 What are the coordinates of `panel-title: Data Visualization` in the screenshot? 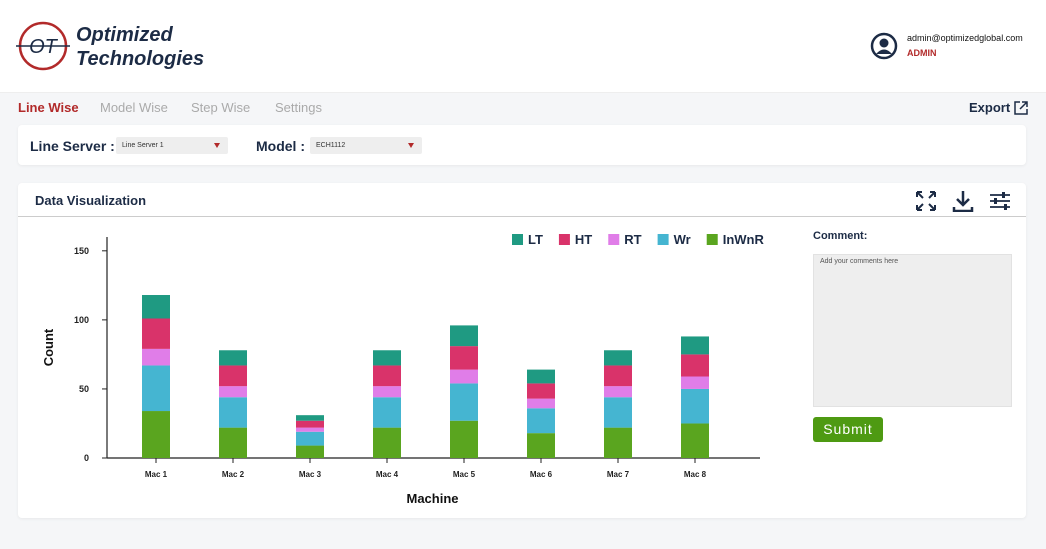 It's located at (91, 200).